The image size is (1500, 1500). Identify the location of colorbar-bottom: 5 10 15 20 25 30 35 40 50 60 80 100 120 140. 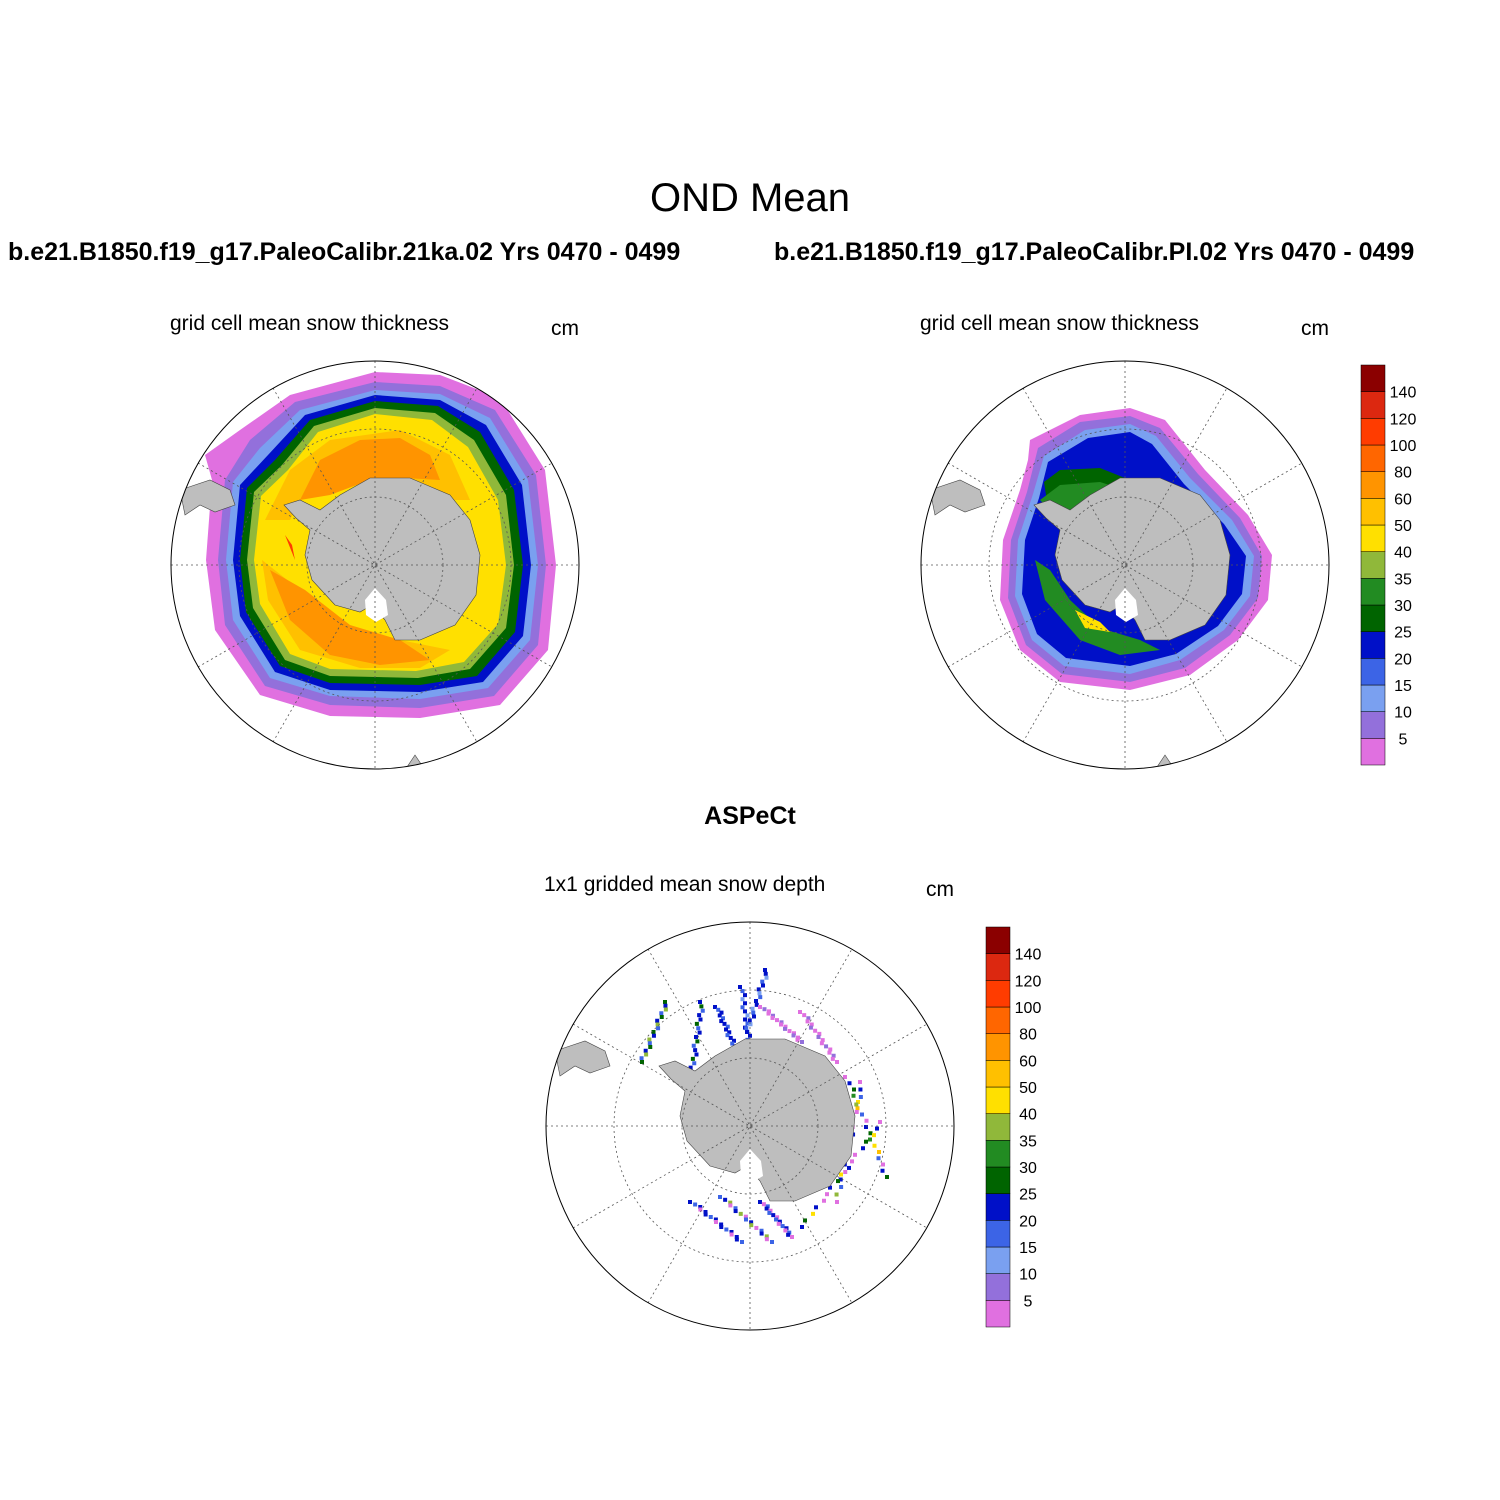
(1013, 1127).